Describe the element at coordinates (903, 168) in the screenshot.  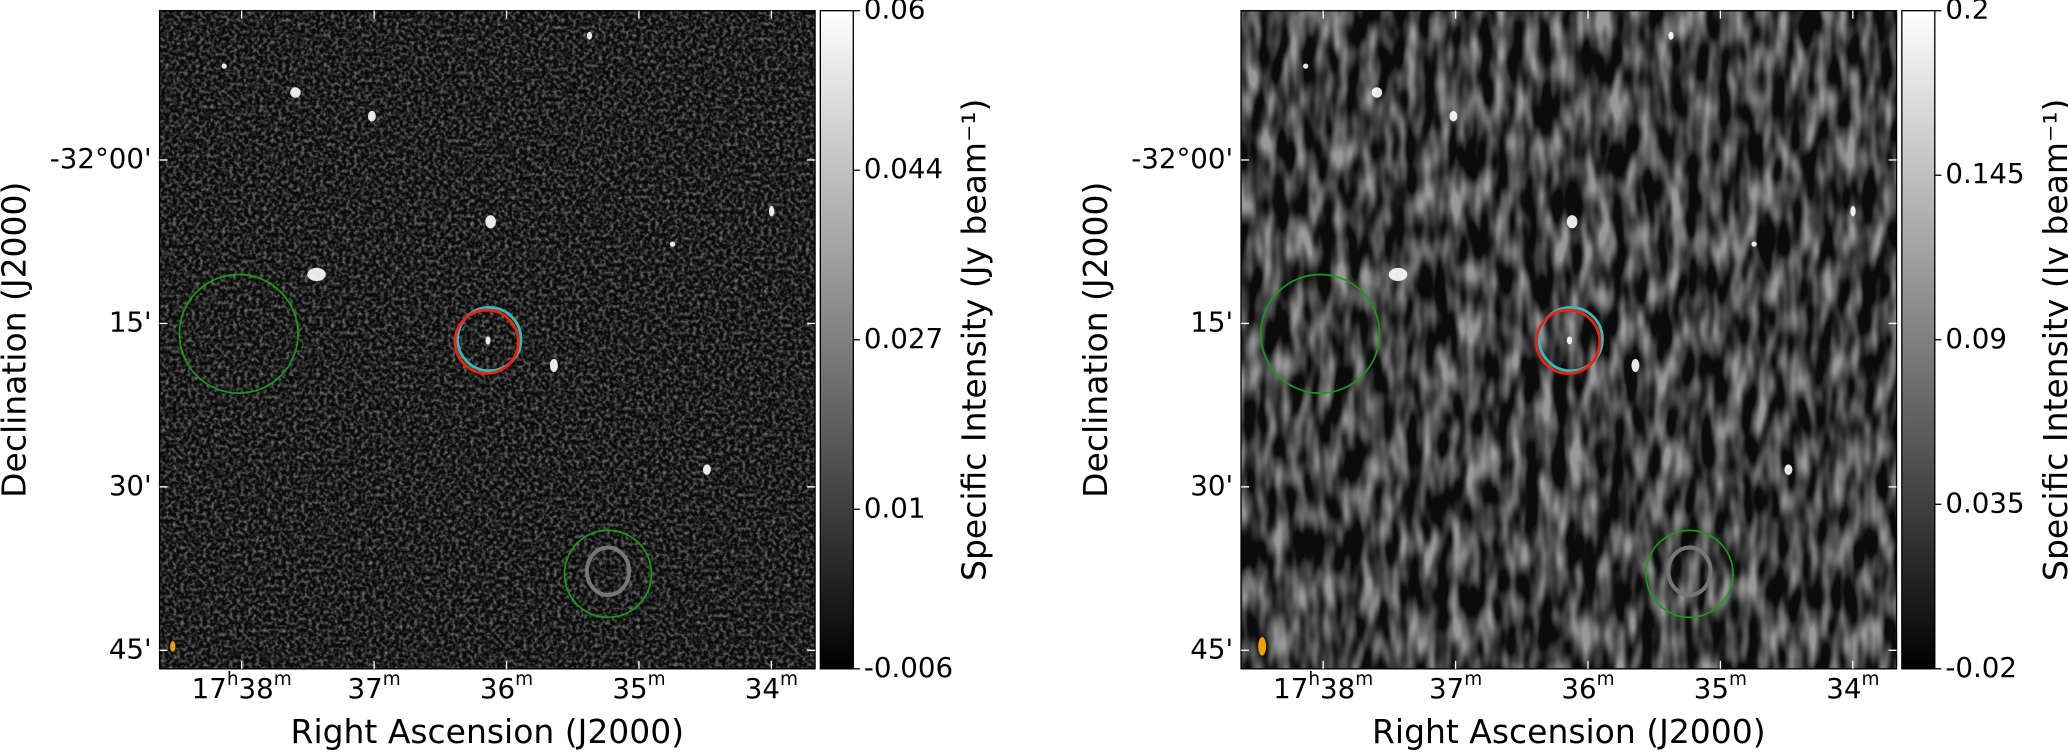
I see `colorbar-tick-label: 0.044` at that location.